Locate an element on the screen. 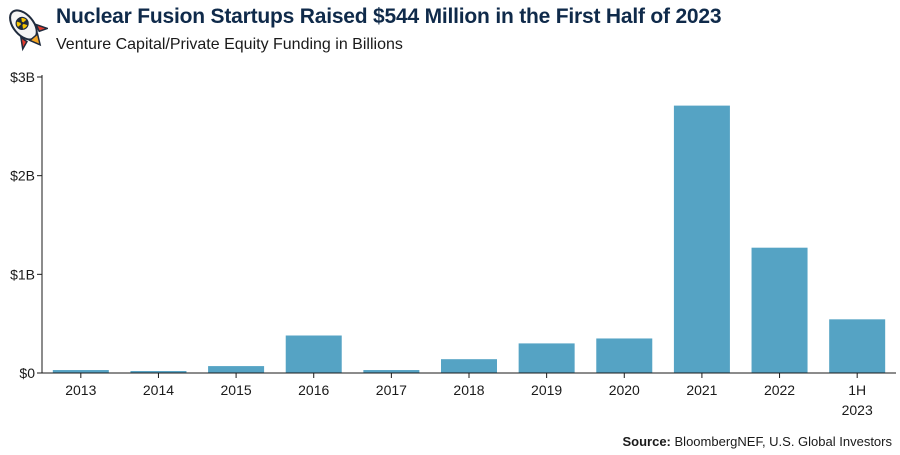 Image resolution: width=900 pixels, height=455 pixels. x-tick-label: 2018 is located at coordinates (468, 390).